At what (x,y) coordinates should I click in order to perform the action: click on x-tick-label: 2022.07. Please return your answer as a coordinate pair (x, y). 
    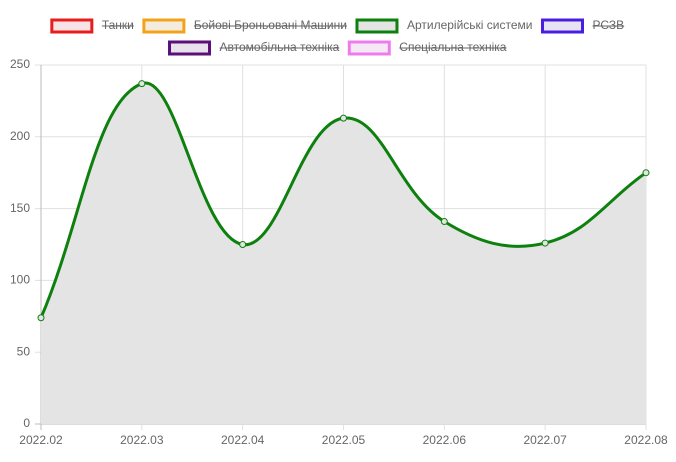
    Looking at the image, I should click on (545, 440).